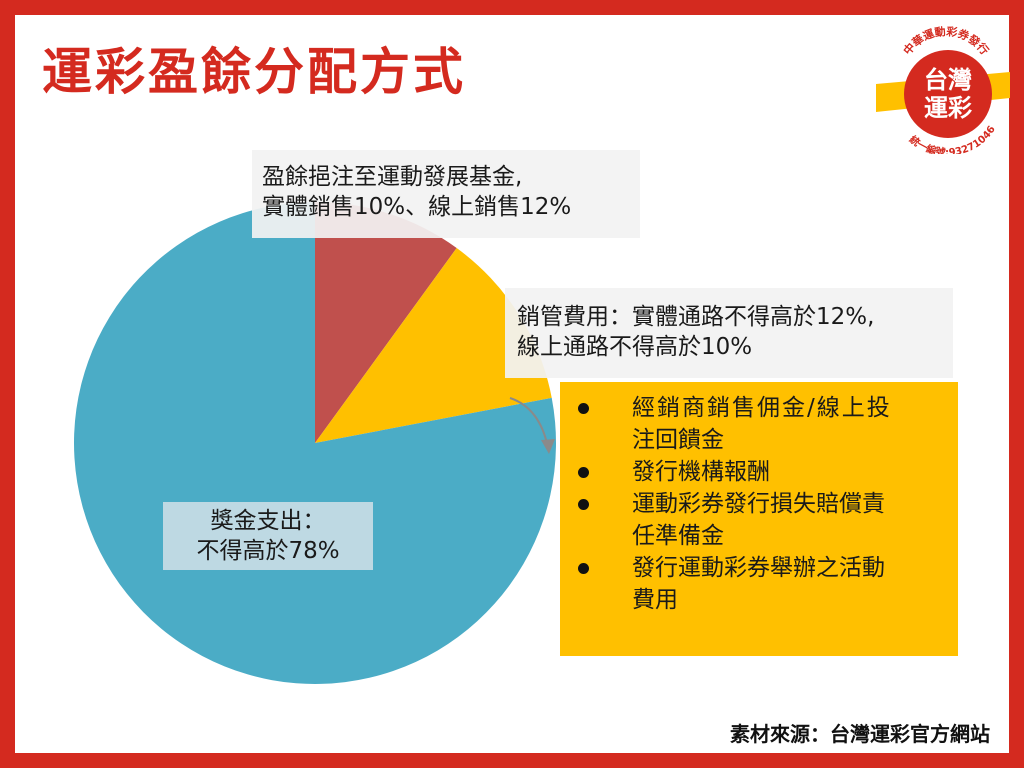 The image size is (1024, 768). I want to click on label-fund-line2: 實體銷售10%、線上銷售12%, so click(417, 207).